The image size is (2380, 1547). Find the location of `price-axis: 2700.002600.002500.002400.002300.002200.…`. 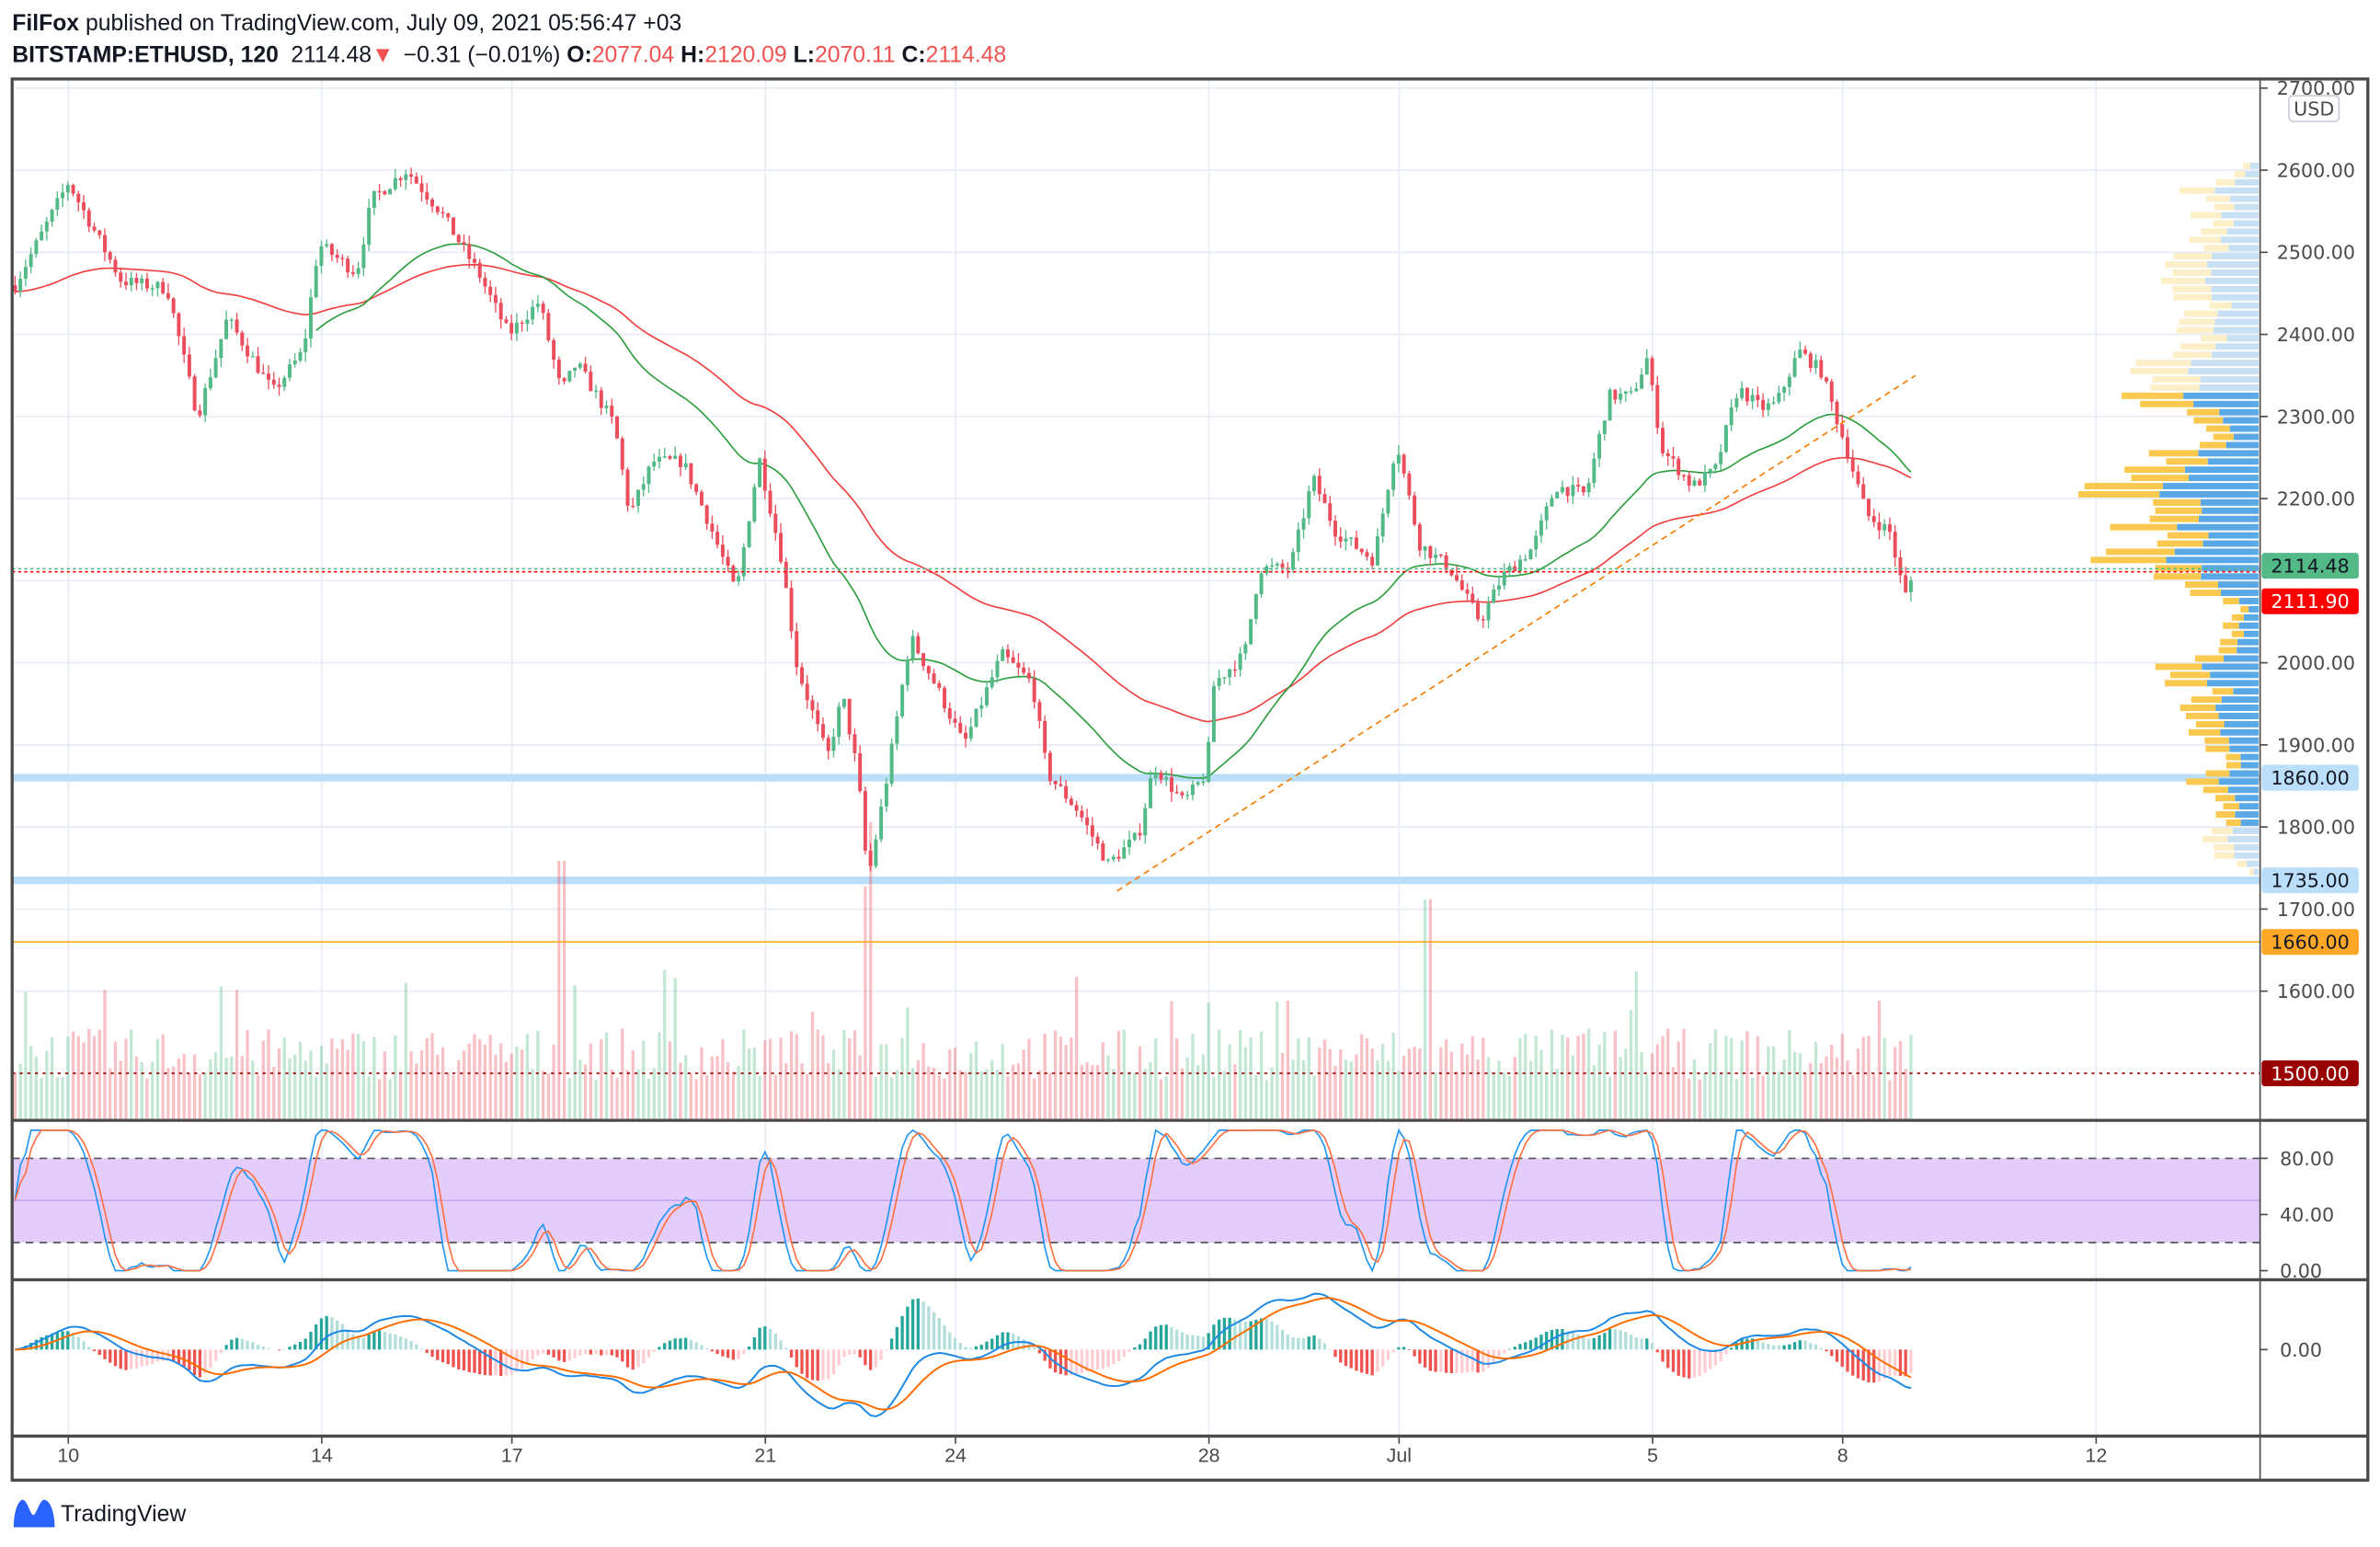

price-axis: 2700.002600.002500.002400.002300.002200.… is located at coordinates (2307, 540).